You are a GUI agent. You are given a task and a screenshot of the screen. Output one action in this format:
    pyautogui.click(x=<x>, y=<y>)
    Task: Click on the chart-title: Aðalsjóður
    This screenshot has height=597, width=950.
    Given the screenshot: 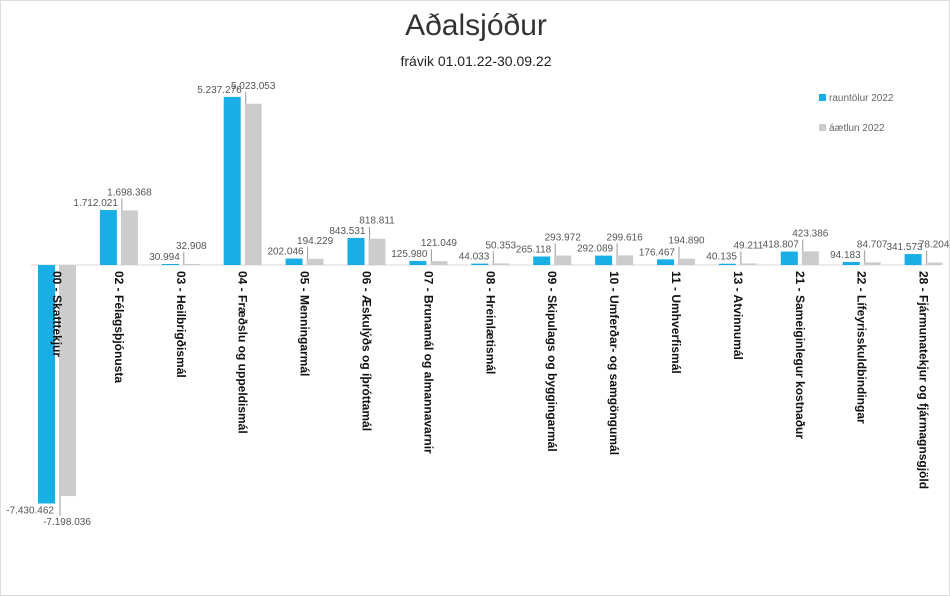 What is the action you would take?
    pyautogui.click(x=476, y=25)
    